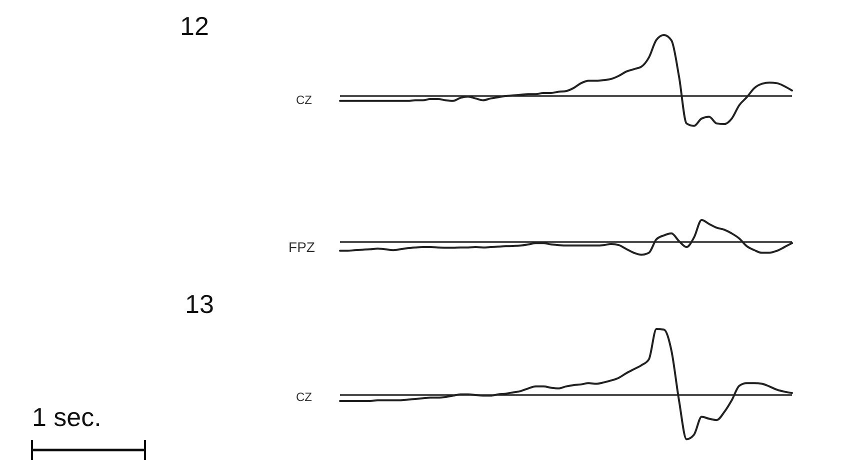 The width and height of the screenshot is (852, 473). Describe the element at coordinates (194, 26) in the screenshot. I see `chart-title: 12` at that location.